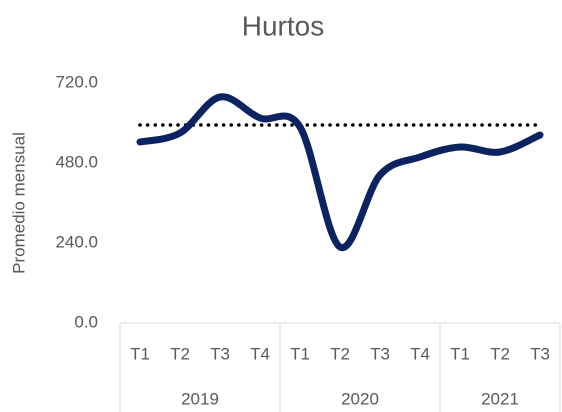  I want to click on y-tick-label: 0.0, so click(86, 321).